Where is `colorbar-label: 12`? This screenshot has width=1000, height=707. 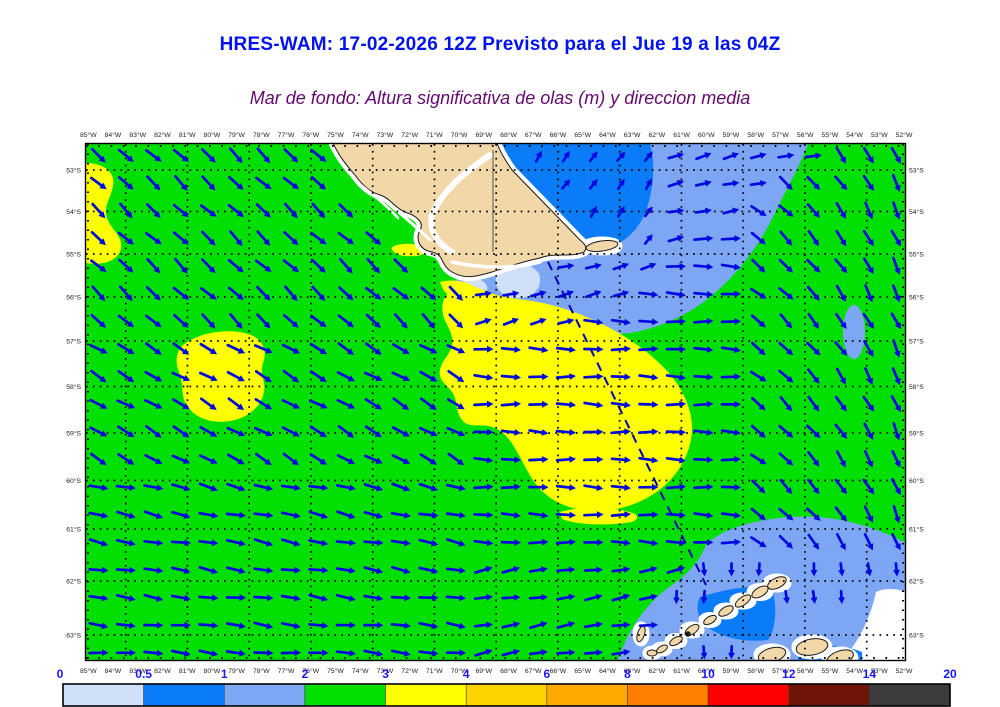
colorbar-label: 12 is located at coordinates (789, 674).